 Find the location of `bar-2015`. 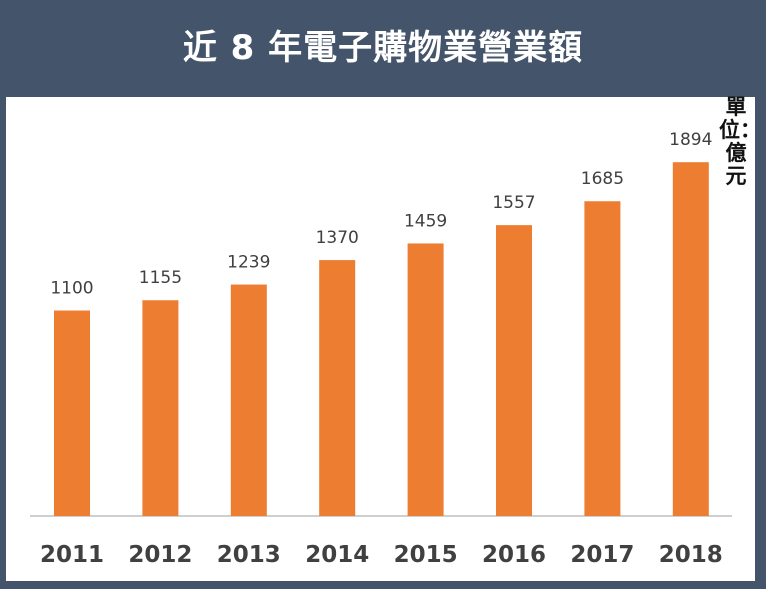

bar-2015 is located at coordinates (425, 379).